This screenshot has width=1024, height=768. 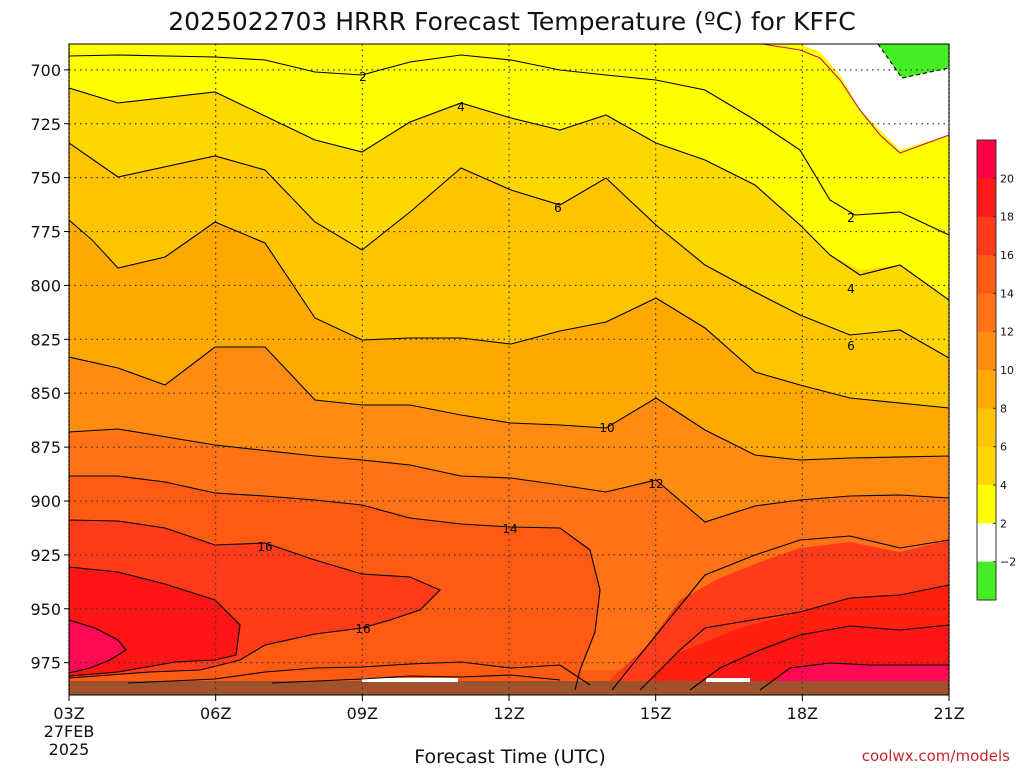 I want to click on contour-18-east, so click(x=819, y=657).